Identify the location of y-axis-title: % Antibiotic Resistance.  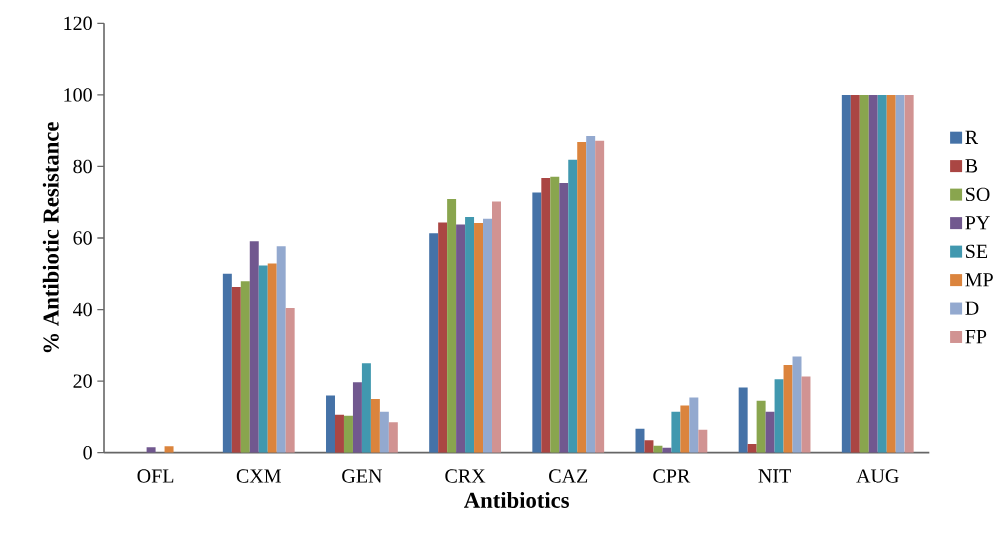
(50, 237).